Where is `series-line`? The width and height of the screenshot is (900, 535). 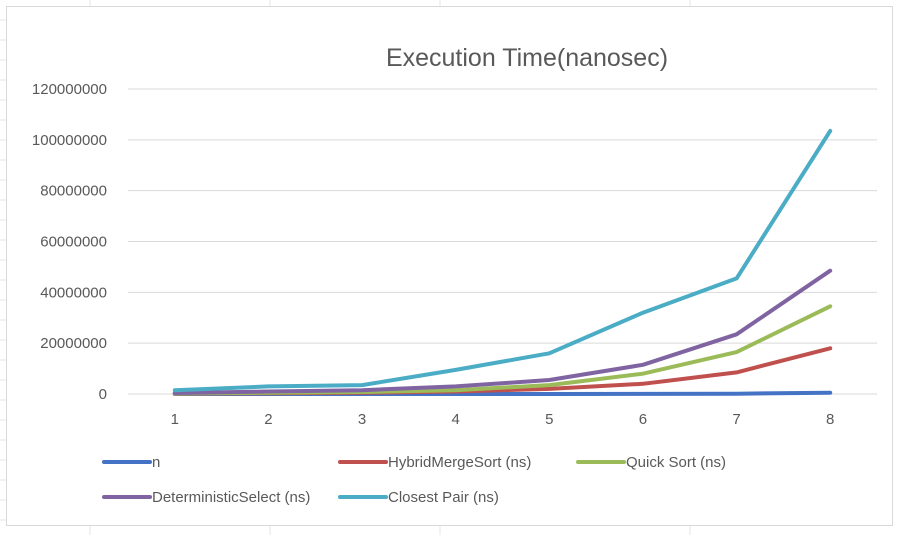
series-line is located at coordinates (502, 350).